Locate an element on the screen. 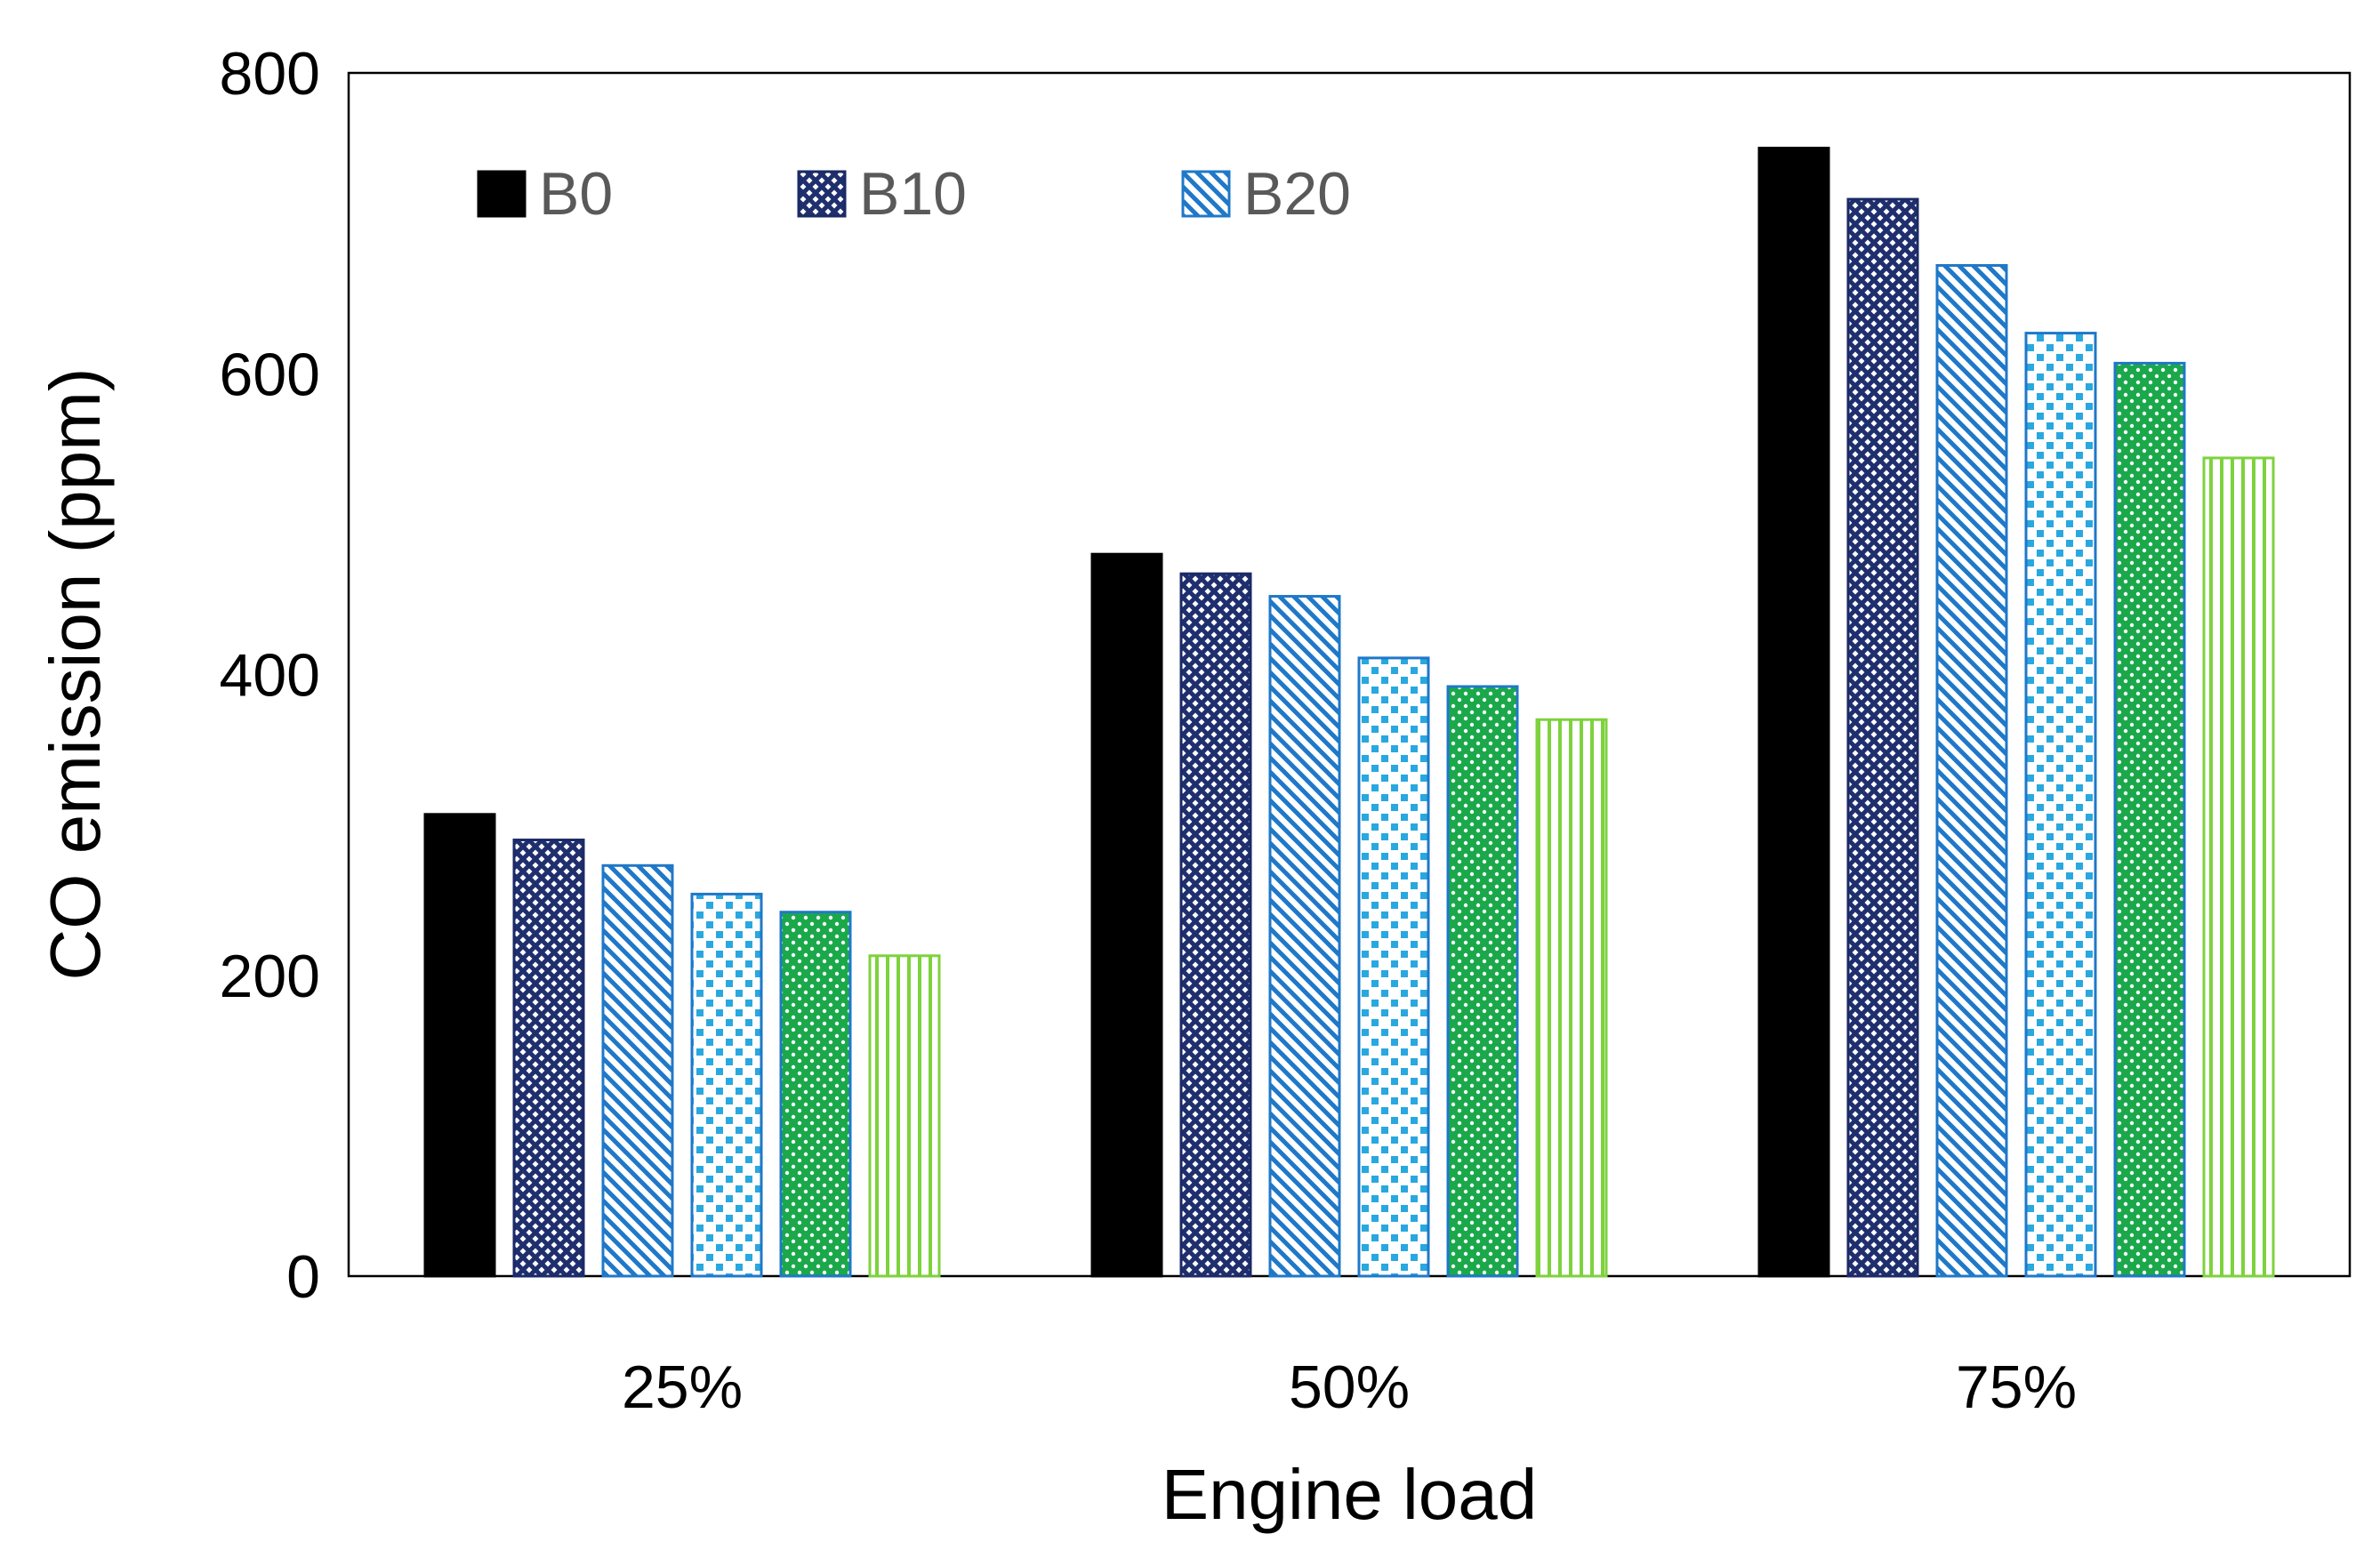 Image resolution: width=2380 pixels, height=1566 pixels. bar-series-6-75pct is located at coordinates (2238, 867).